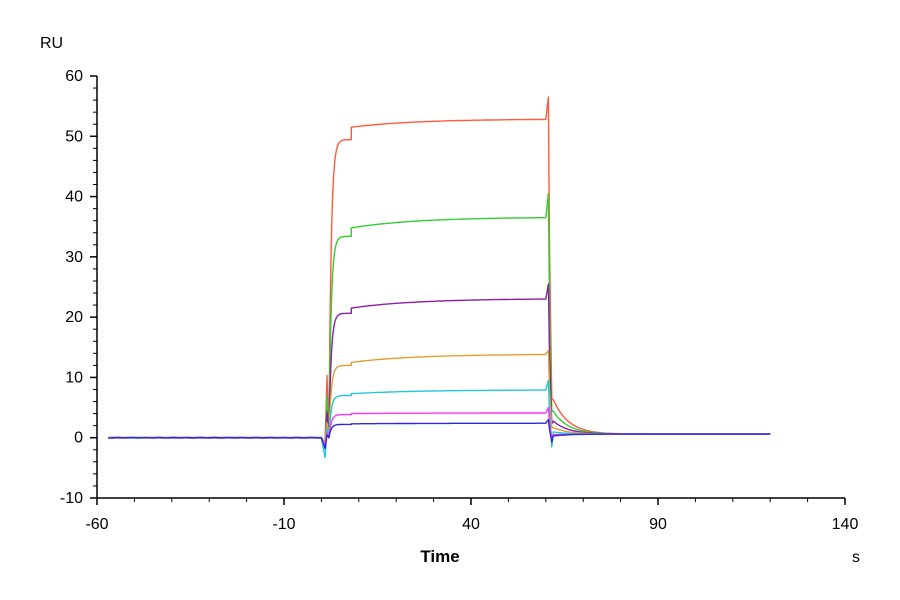 This screenshot has height=600, width=900. I want to click on x-tick-label: 90, so click(658, 524).